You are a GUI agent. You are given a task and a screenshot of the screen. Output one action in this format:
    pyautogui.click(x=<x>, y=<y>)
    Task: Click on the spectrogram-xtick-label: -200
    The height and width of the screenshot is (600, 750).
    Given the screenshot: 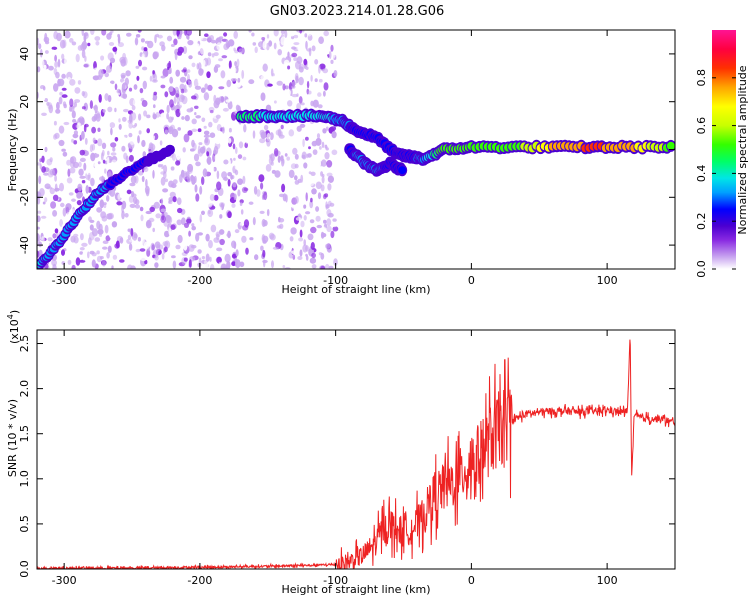 What is the action you would take?
    pyautogui.click(x=199, y=280)
    